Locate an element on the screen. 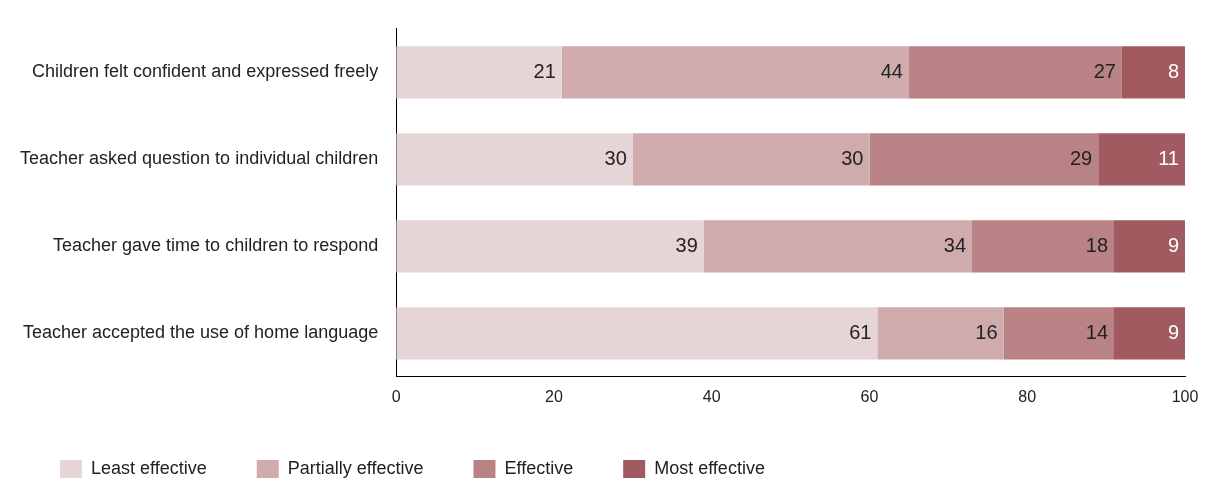  data-label: 14 is located at coordinates (1097, 331).